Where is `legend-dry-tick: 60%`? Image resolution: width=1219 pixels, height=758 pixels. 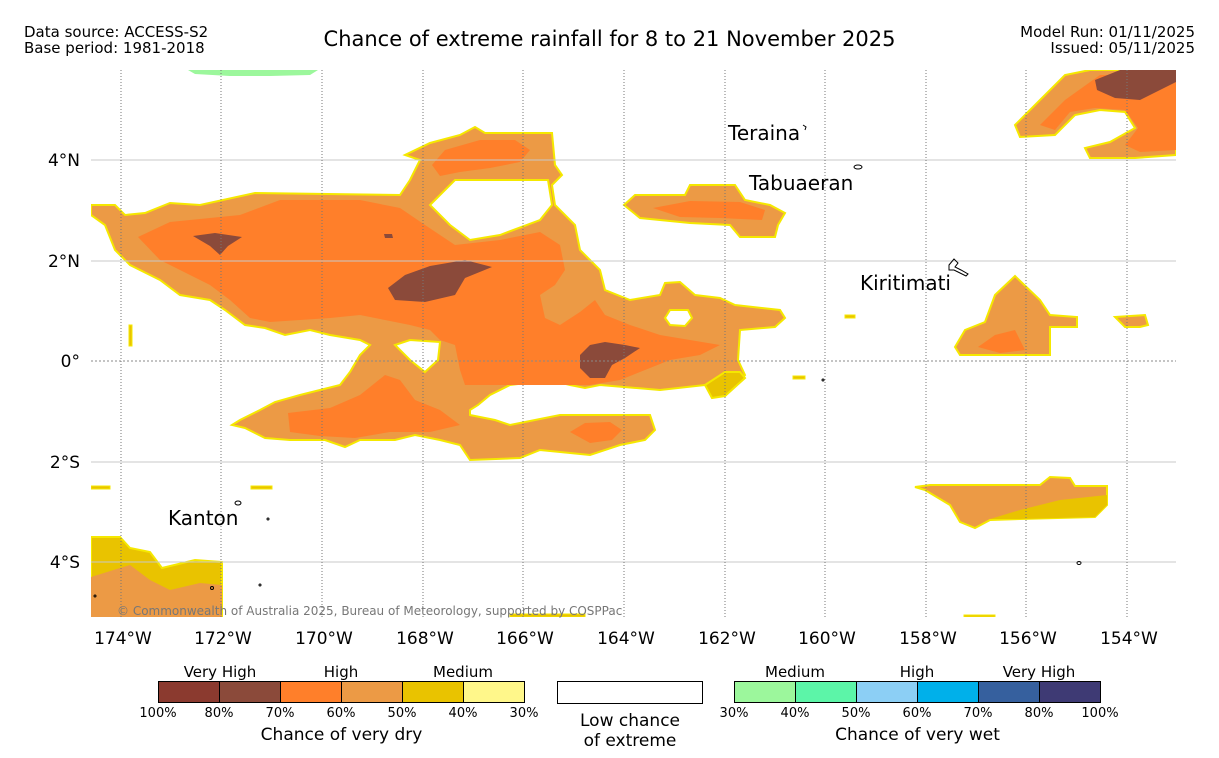 legend-dry-tick: 60% is located at coordinates (341, 713).